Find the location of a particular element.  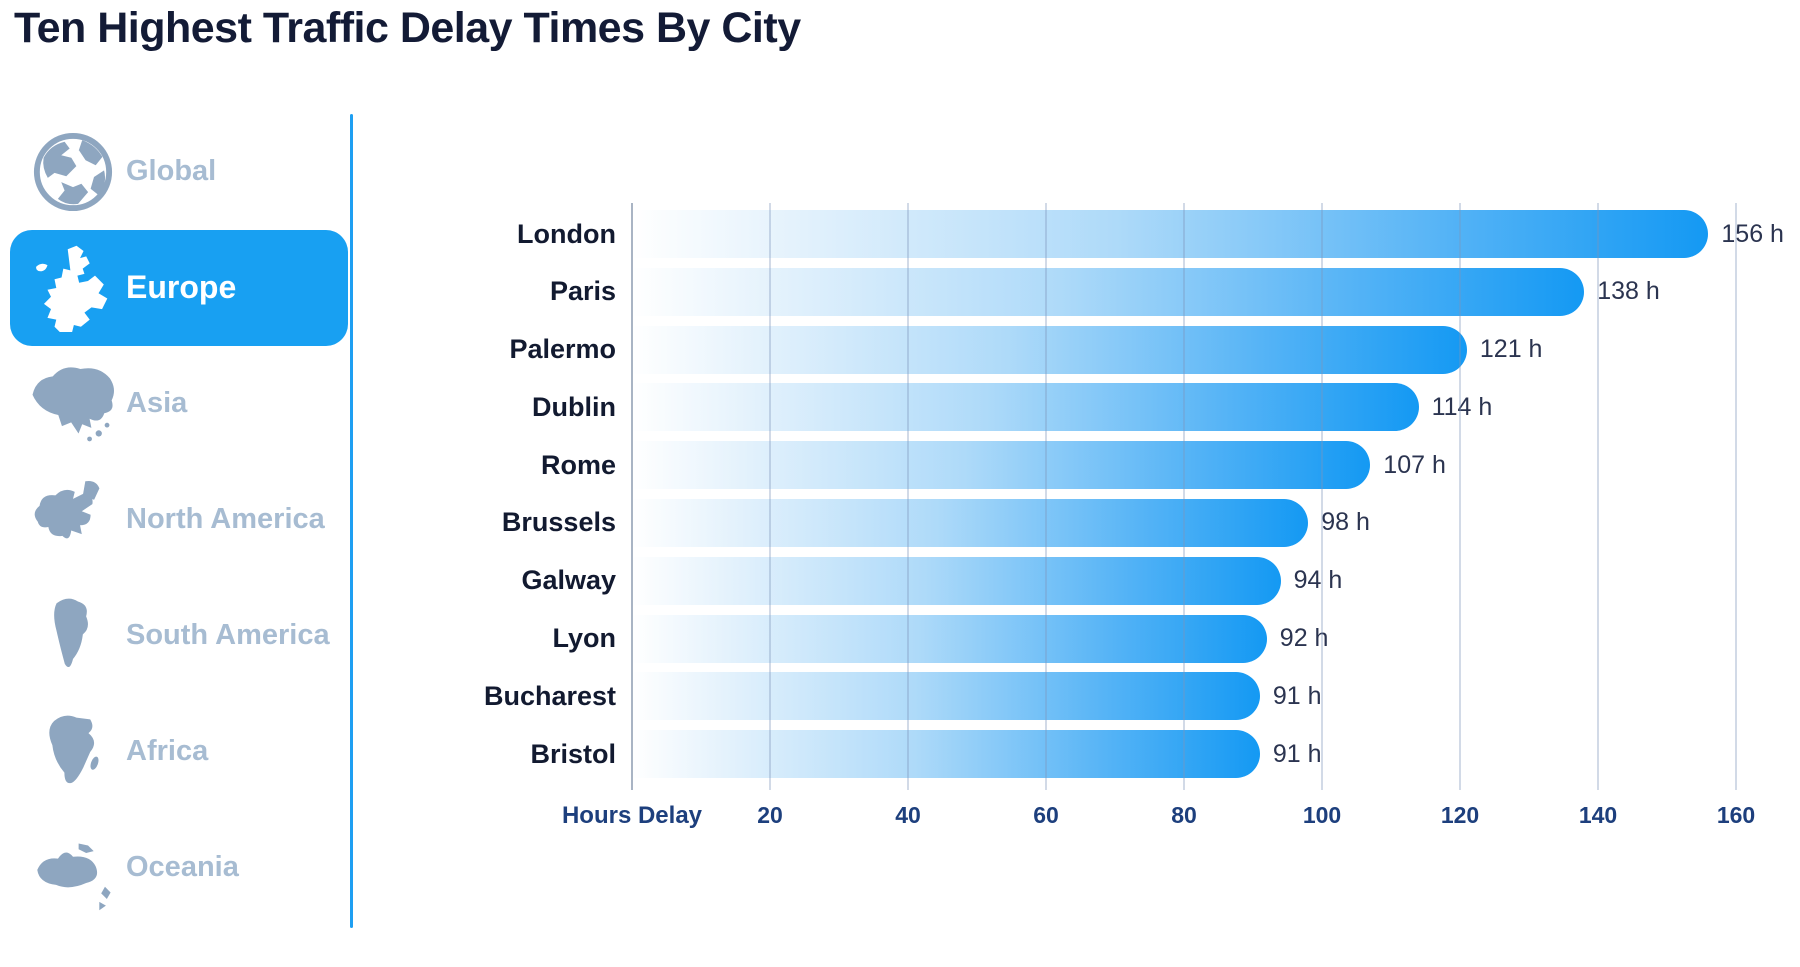

bar-row-london: London 156 h is located at coordinates (1115, 234).